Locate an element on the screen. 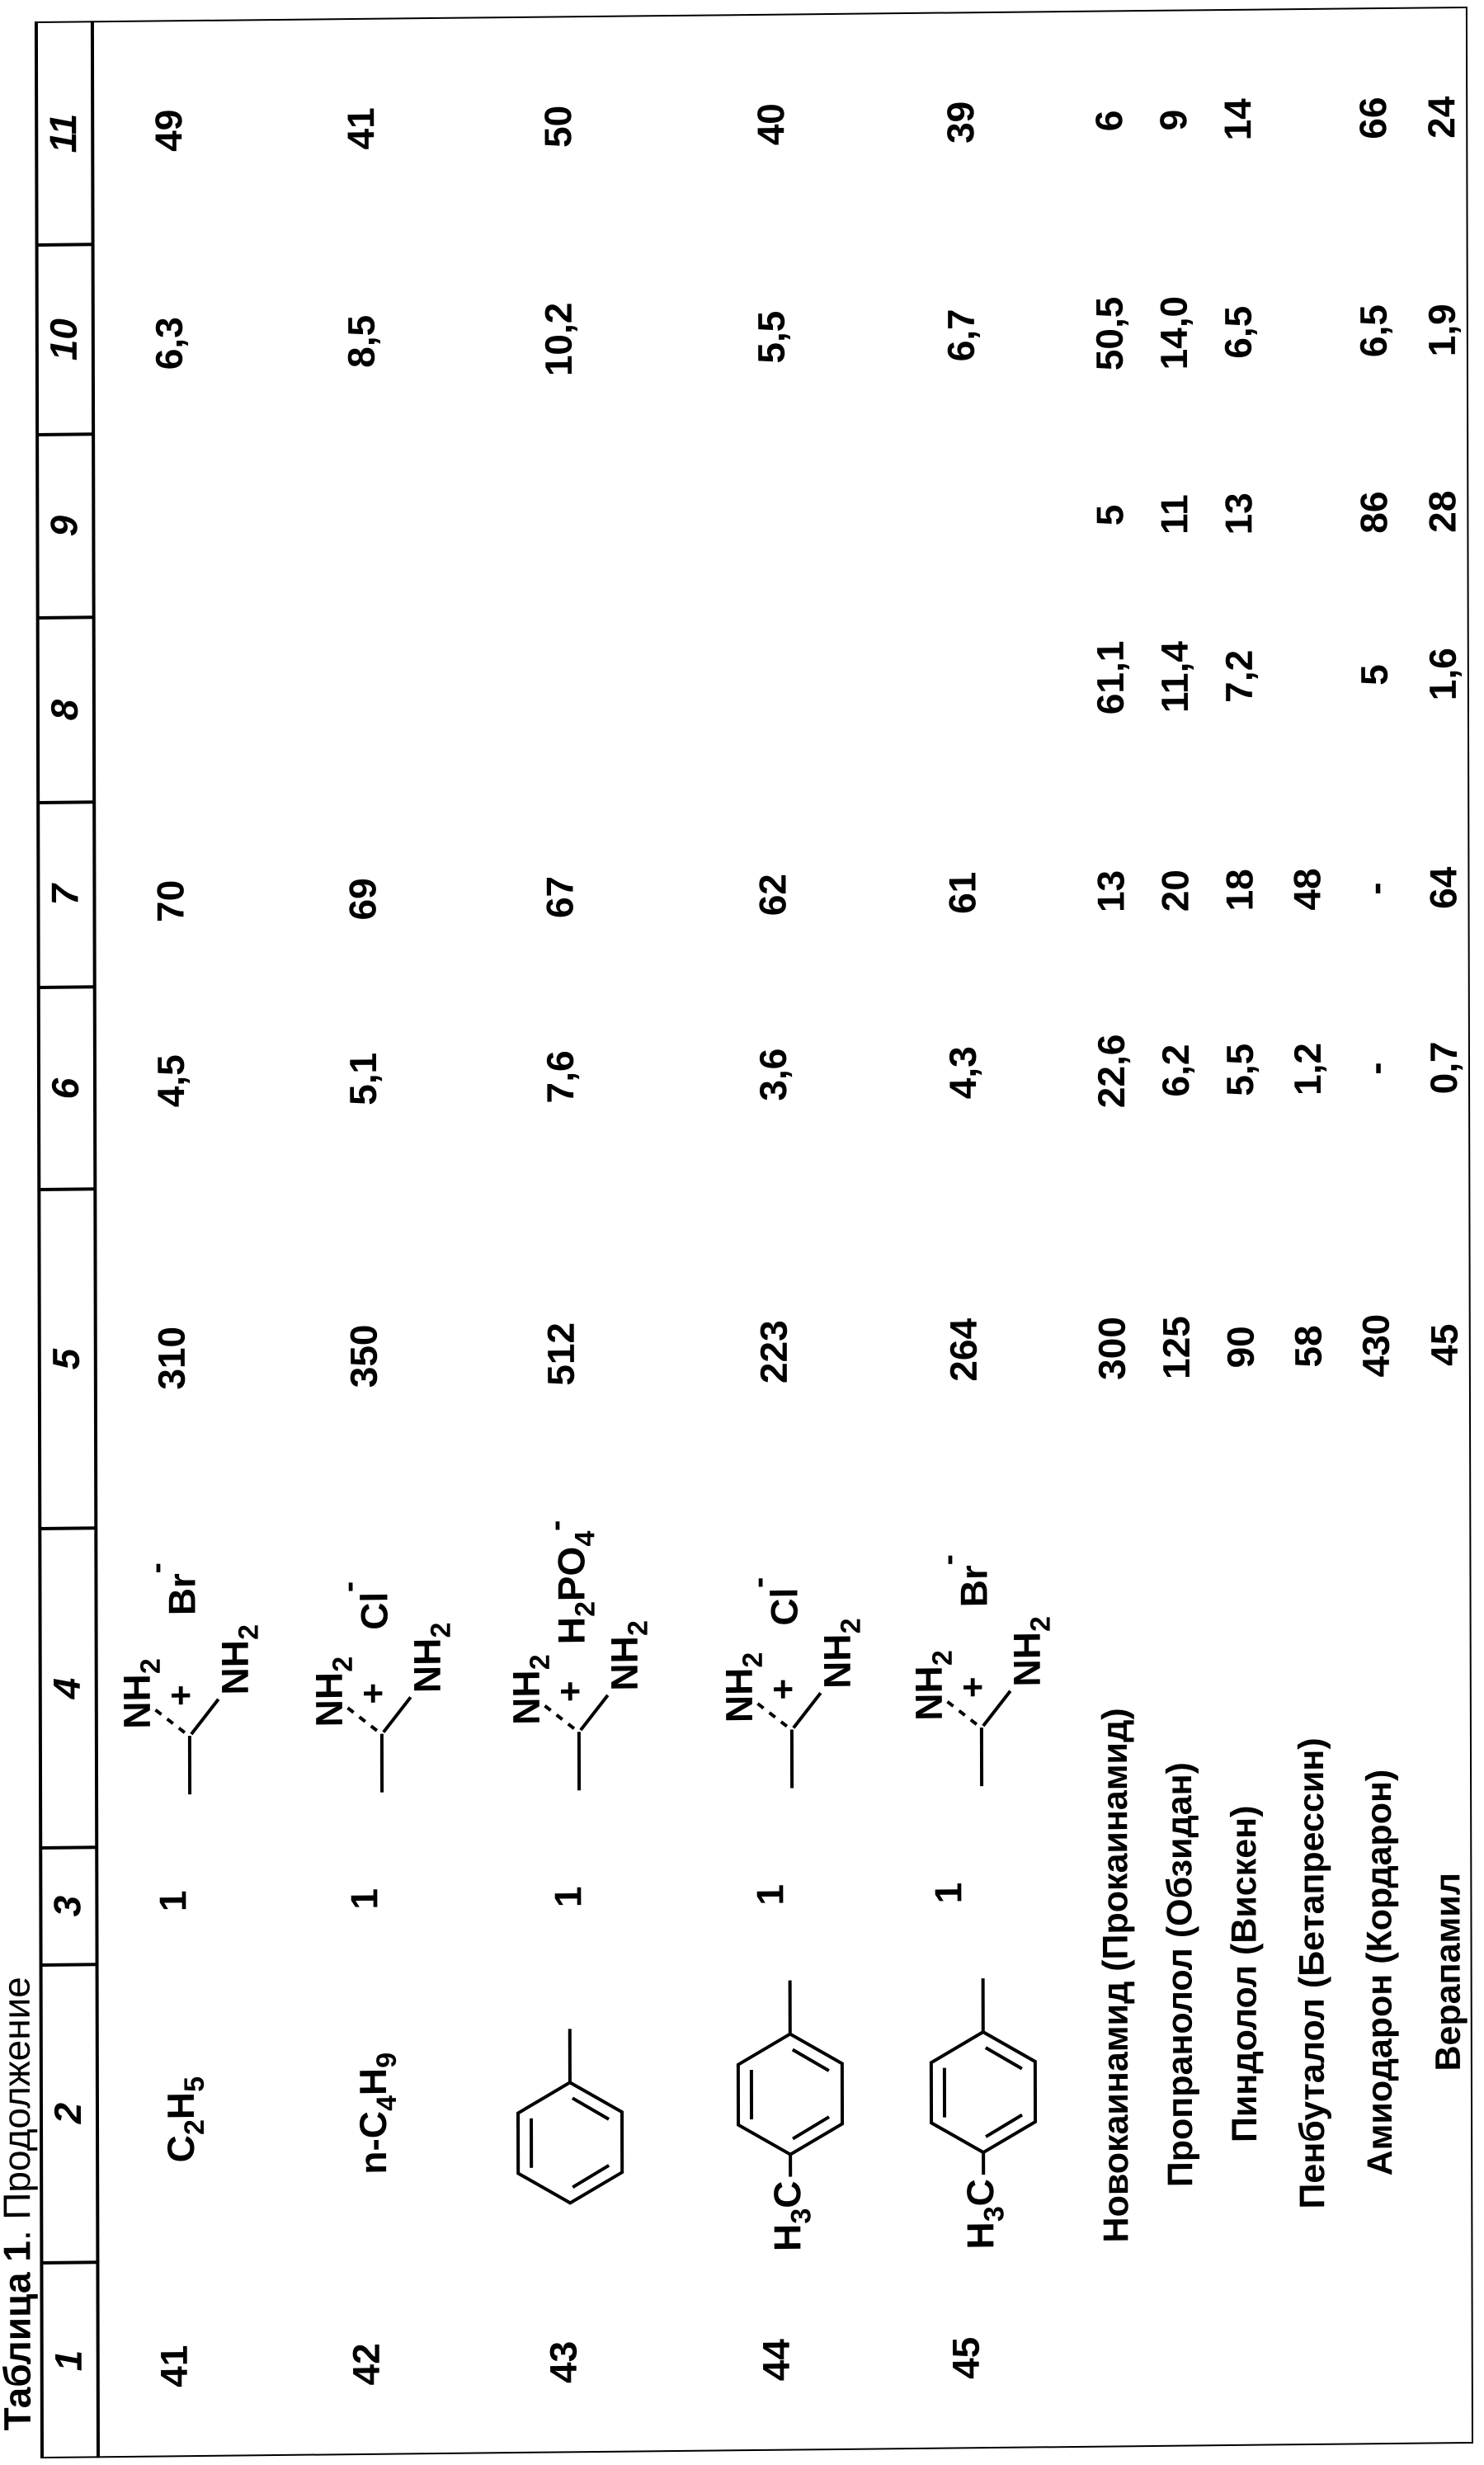  svg-text: 350 is located at coordinates (363, 1356).